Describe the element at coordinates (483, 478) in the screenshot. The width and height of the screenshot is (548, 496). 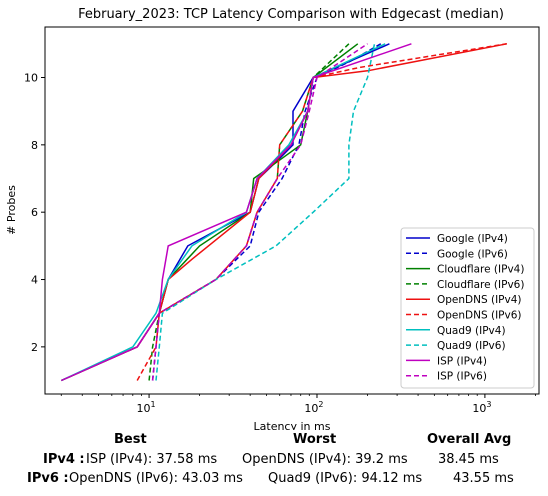
I see `overall-ipv6: 43.55 ms` at that location.